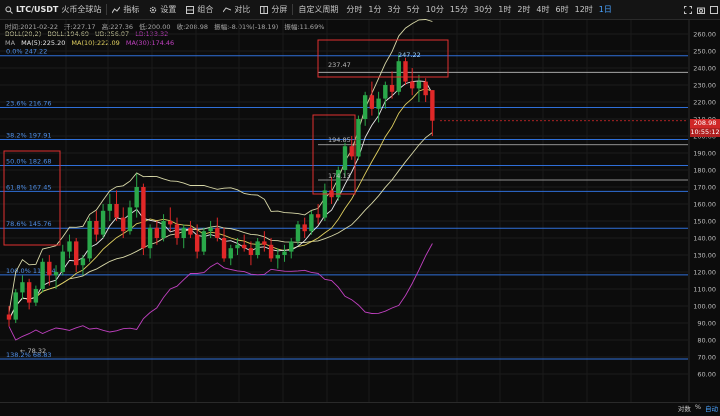  What do you see at coordinates (697, 407) in the screenshot?
I see `percent-scale-toggle: %` at bounding box center [697, 407].